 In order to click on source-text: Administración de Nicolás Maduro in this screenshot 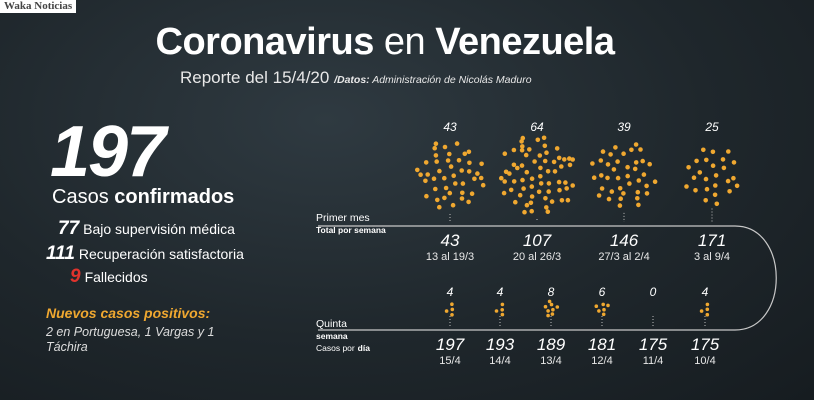, I will do `click(452, 80)`.